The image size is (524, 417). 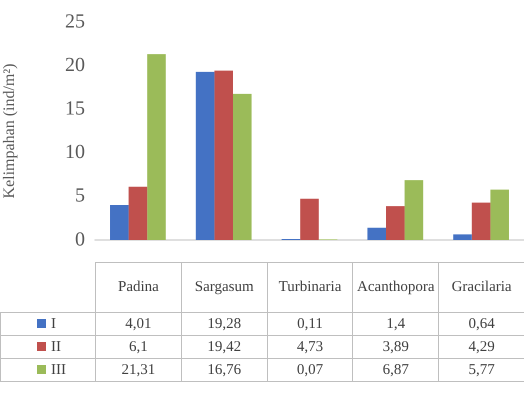 What do you see at coordinates (224, 324) in the screenshot?
I see `data-label: 19,28` at bounding box center [224, 324].